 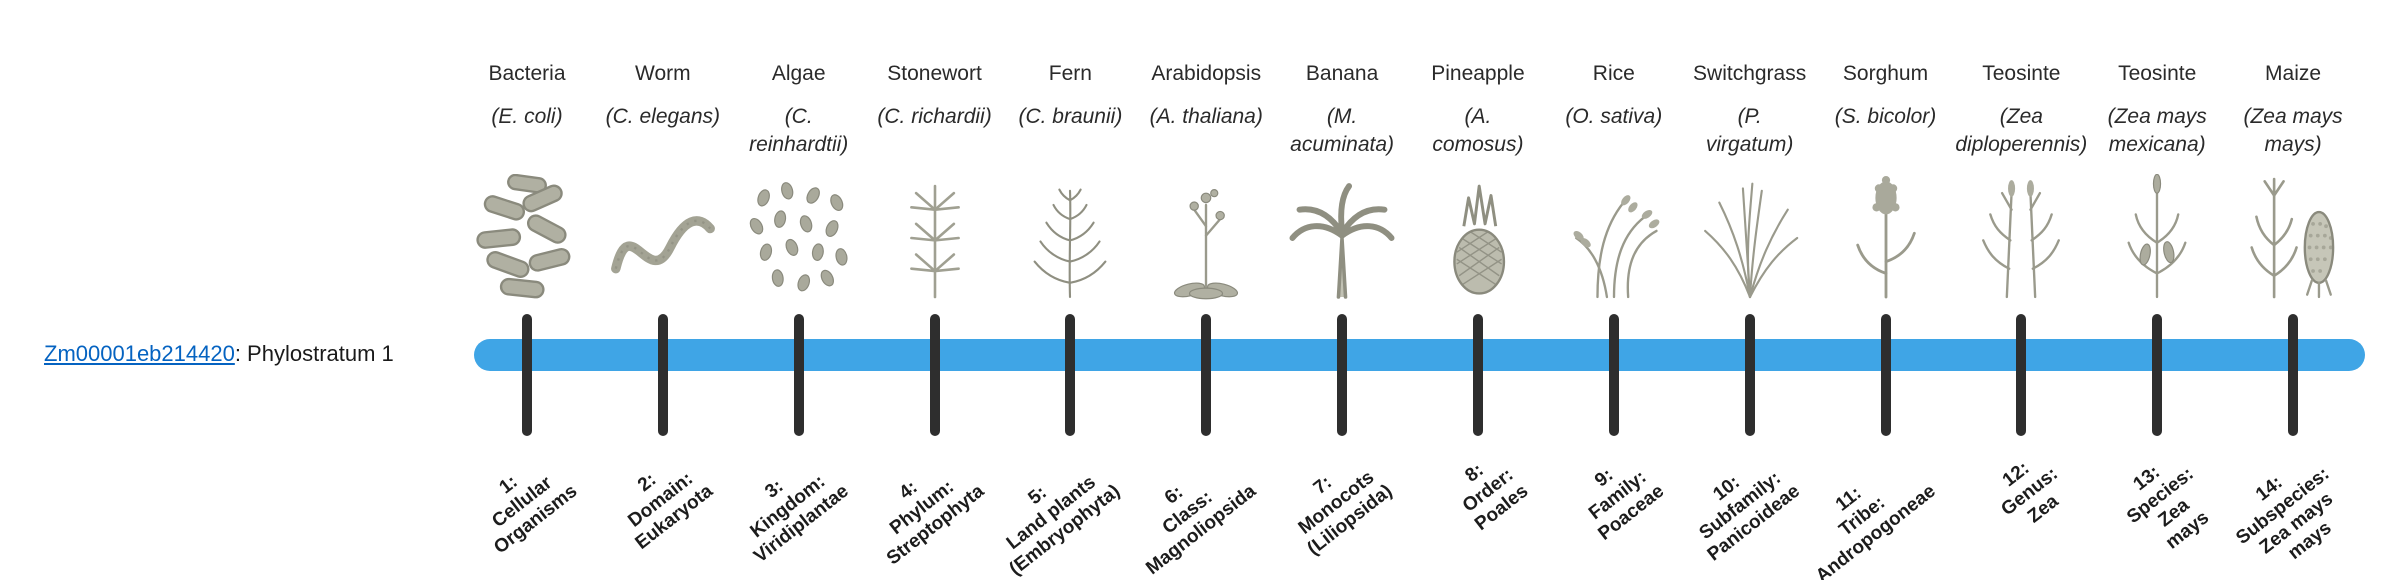 I want to click on organism-name: Rice, so click(x=1613, y=73).